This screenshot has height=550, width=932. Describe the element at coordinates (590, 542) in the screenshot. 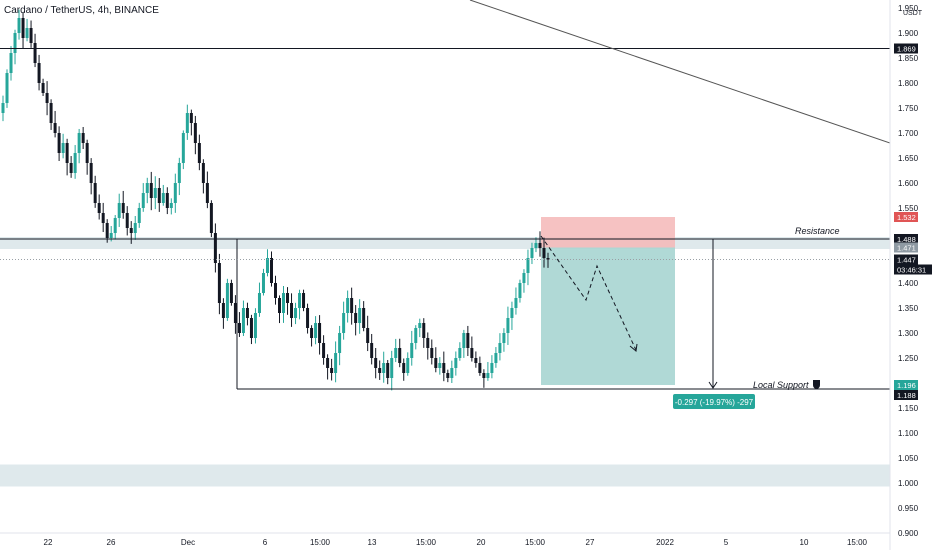

I see `time-tick-label: 27` at that location.